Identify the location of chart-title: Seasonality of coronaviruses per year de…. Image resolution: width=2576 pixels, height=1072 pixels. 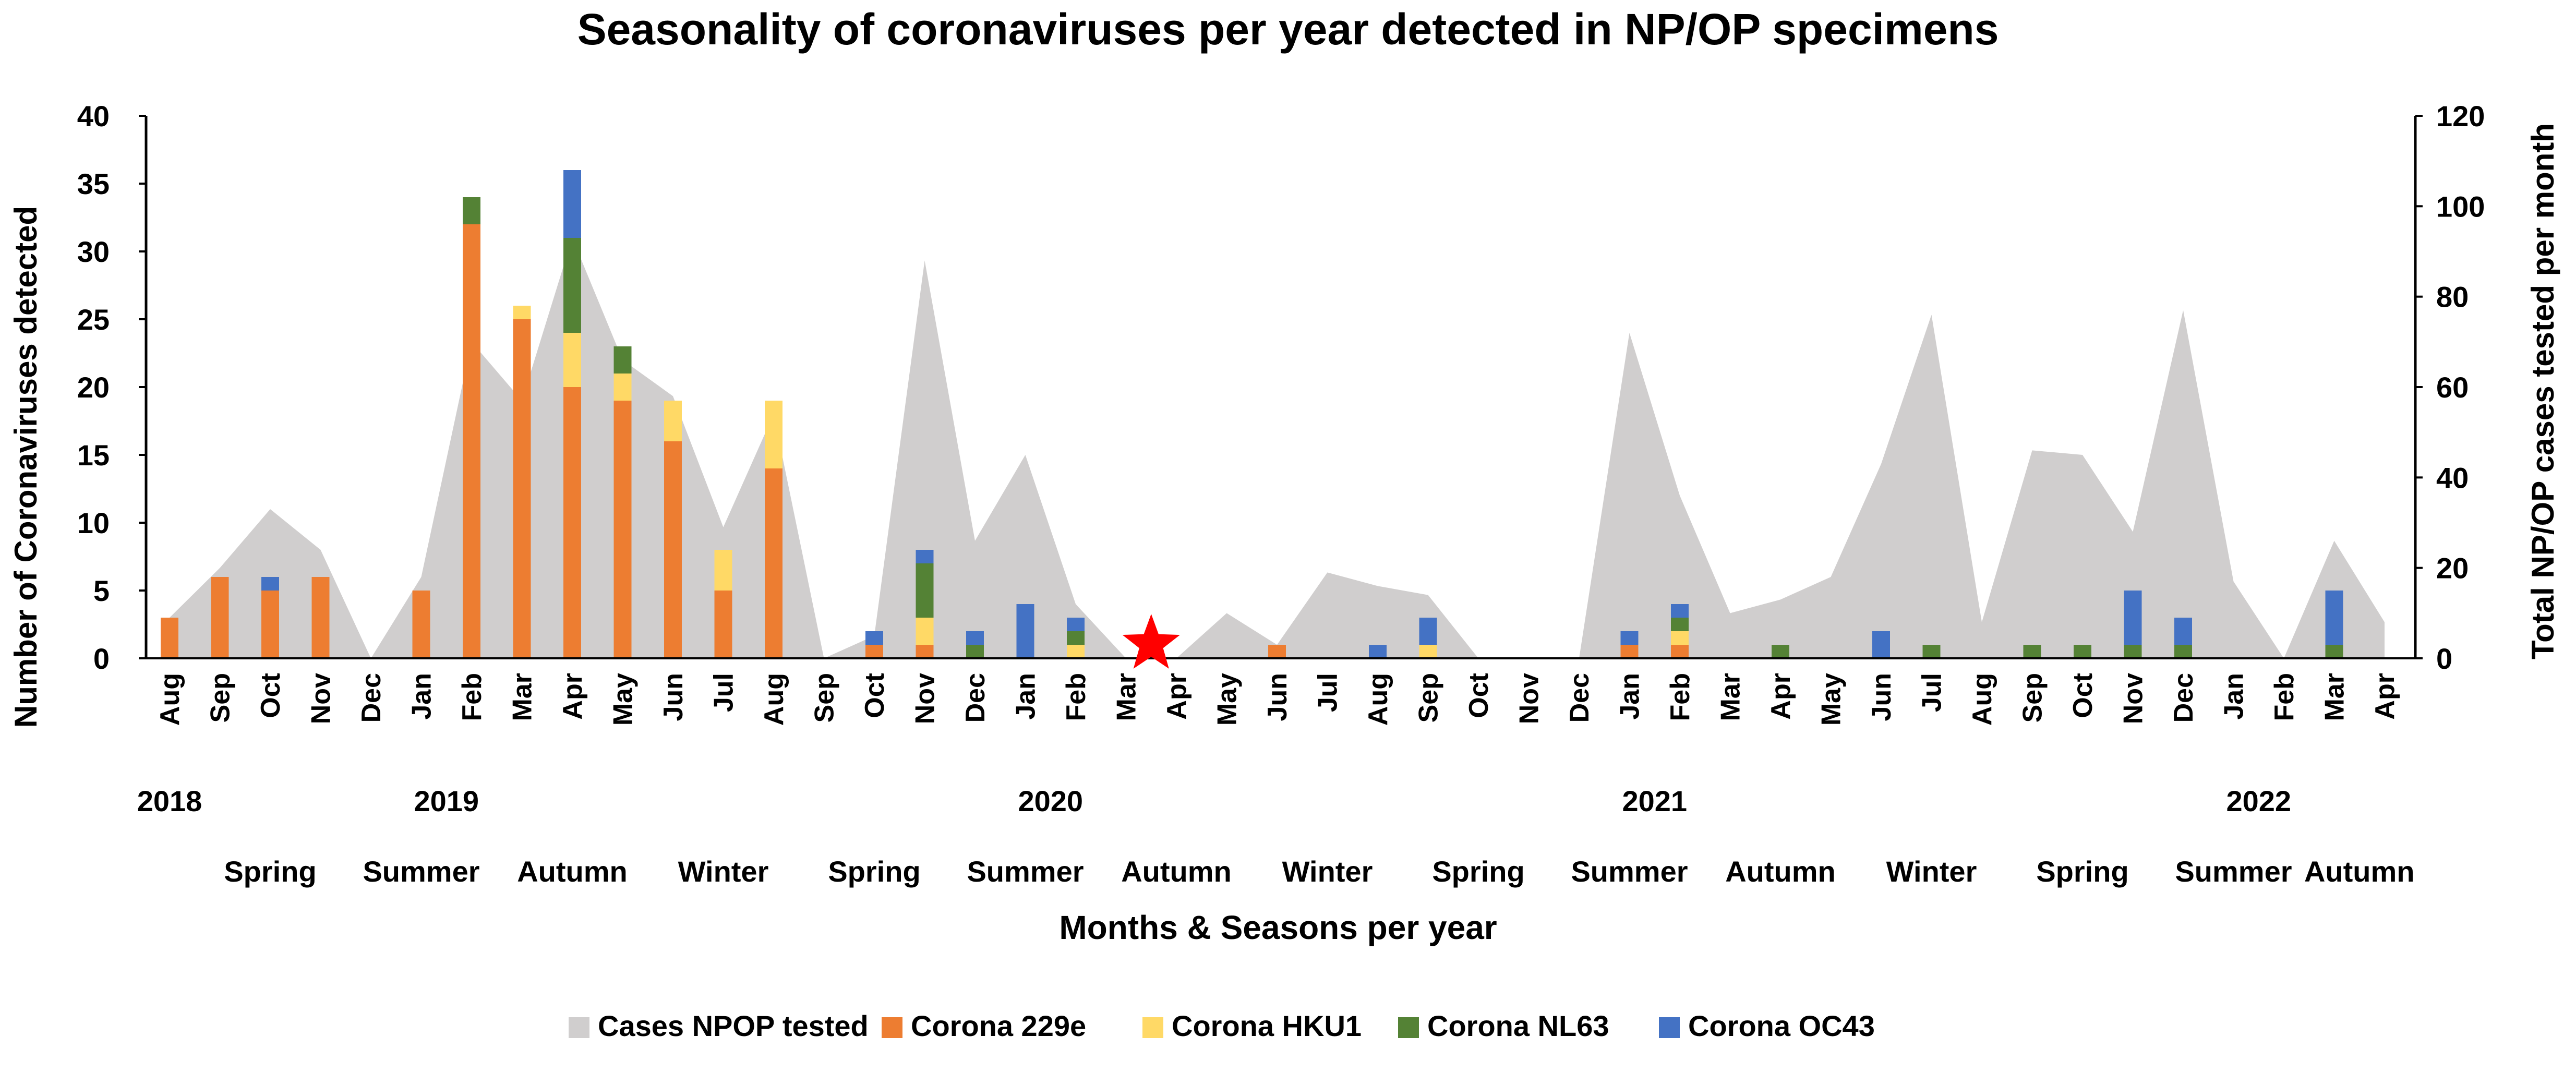
(1288, 29).